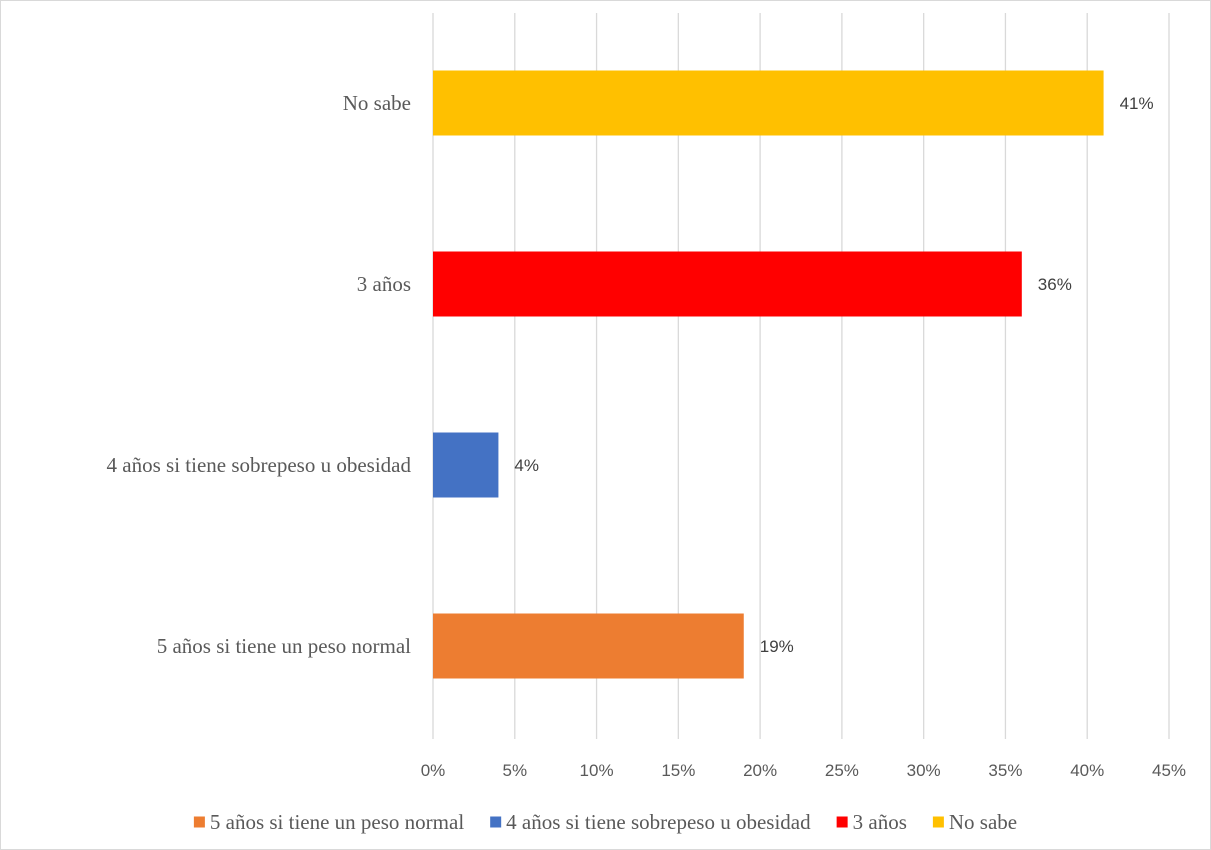  I want to click on x-tick-label: 10%, so click(597, 770).